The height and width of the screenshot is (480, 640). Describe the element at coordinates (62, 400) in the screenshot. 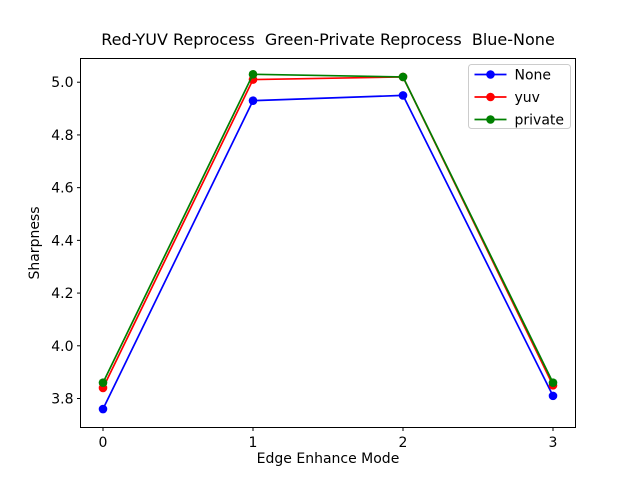

I see `y-tick-label: 3.8` at that location.